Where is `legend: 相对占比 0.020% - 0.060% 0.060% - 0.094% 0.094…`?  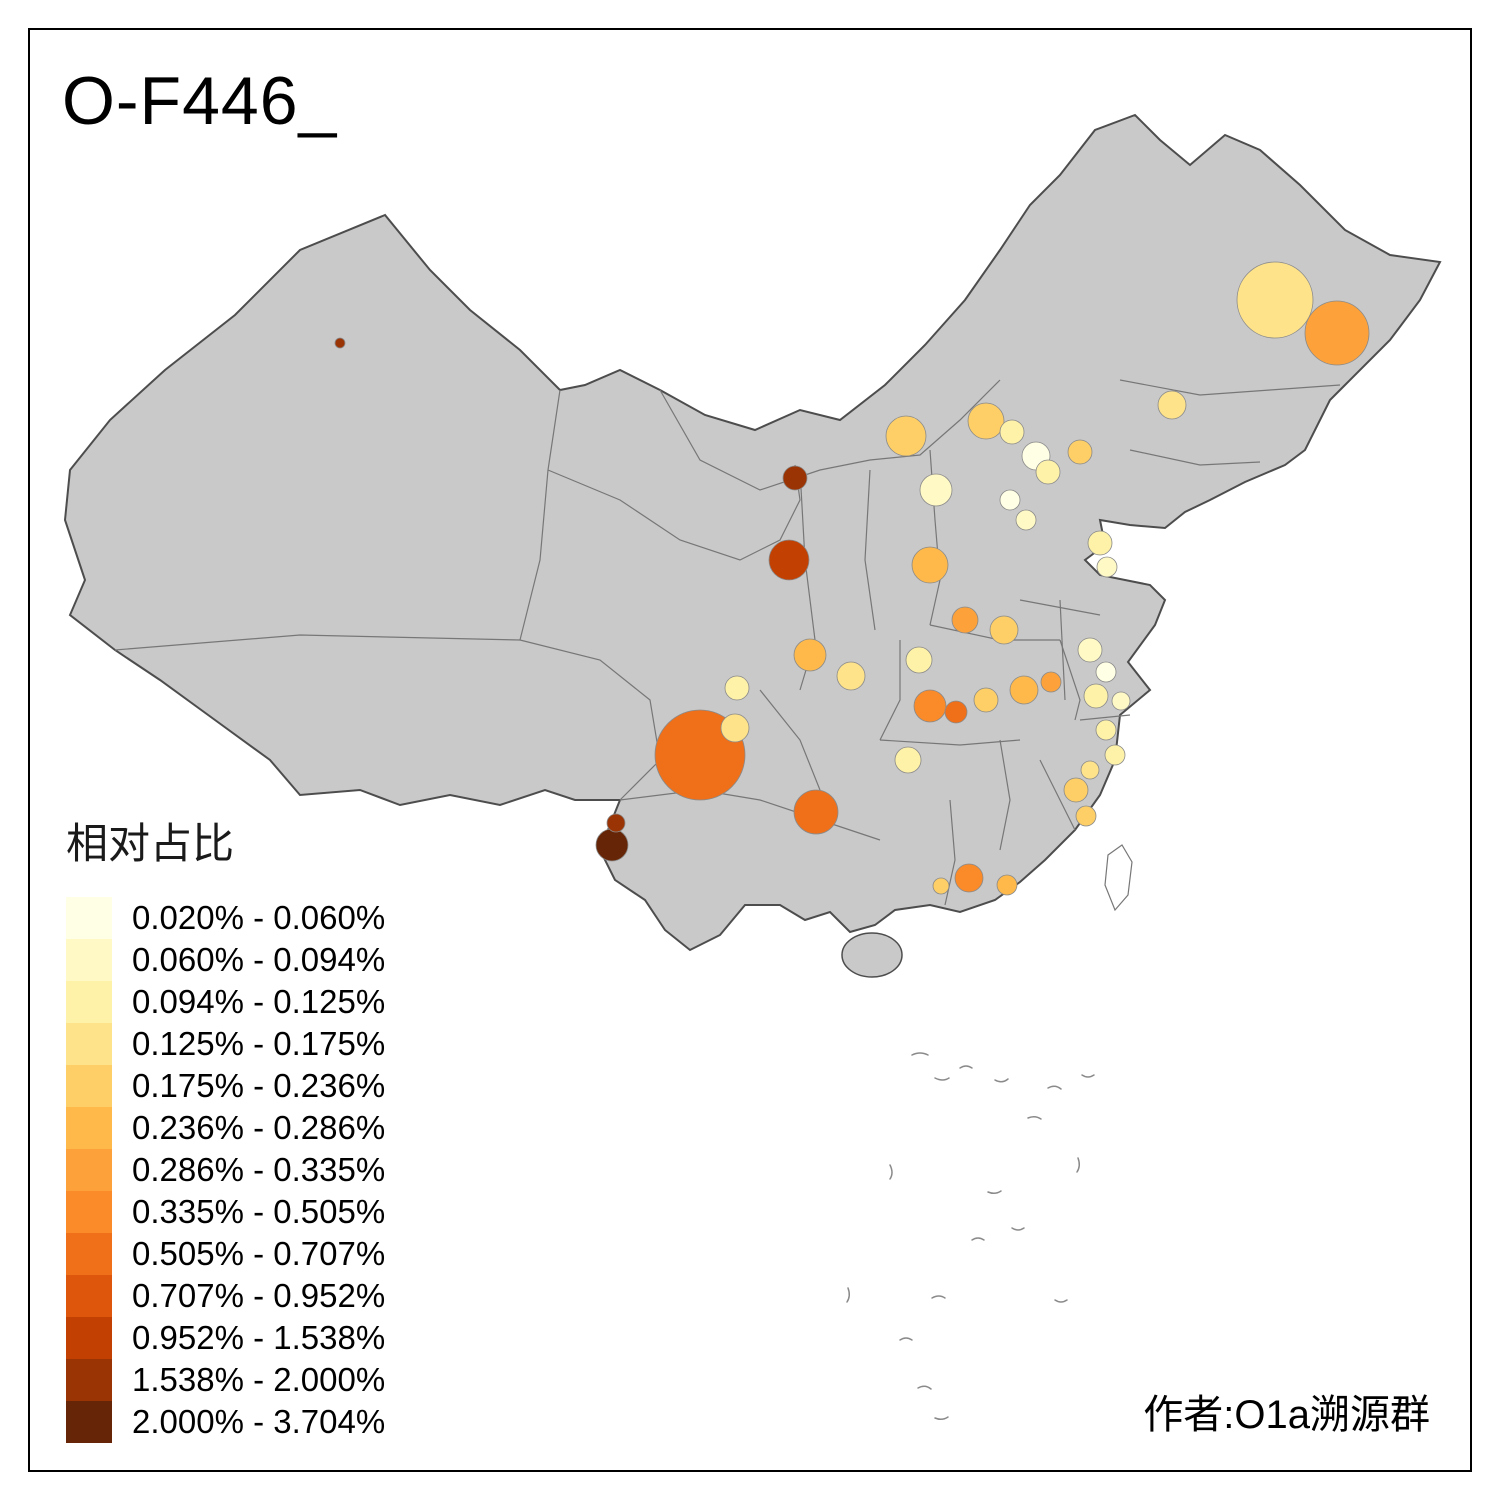
legend: 相对占比 0.020% - 0.060% 0.060% - 0.094% 0.094… is located at coordinates (246, 1126).